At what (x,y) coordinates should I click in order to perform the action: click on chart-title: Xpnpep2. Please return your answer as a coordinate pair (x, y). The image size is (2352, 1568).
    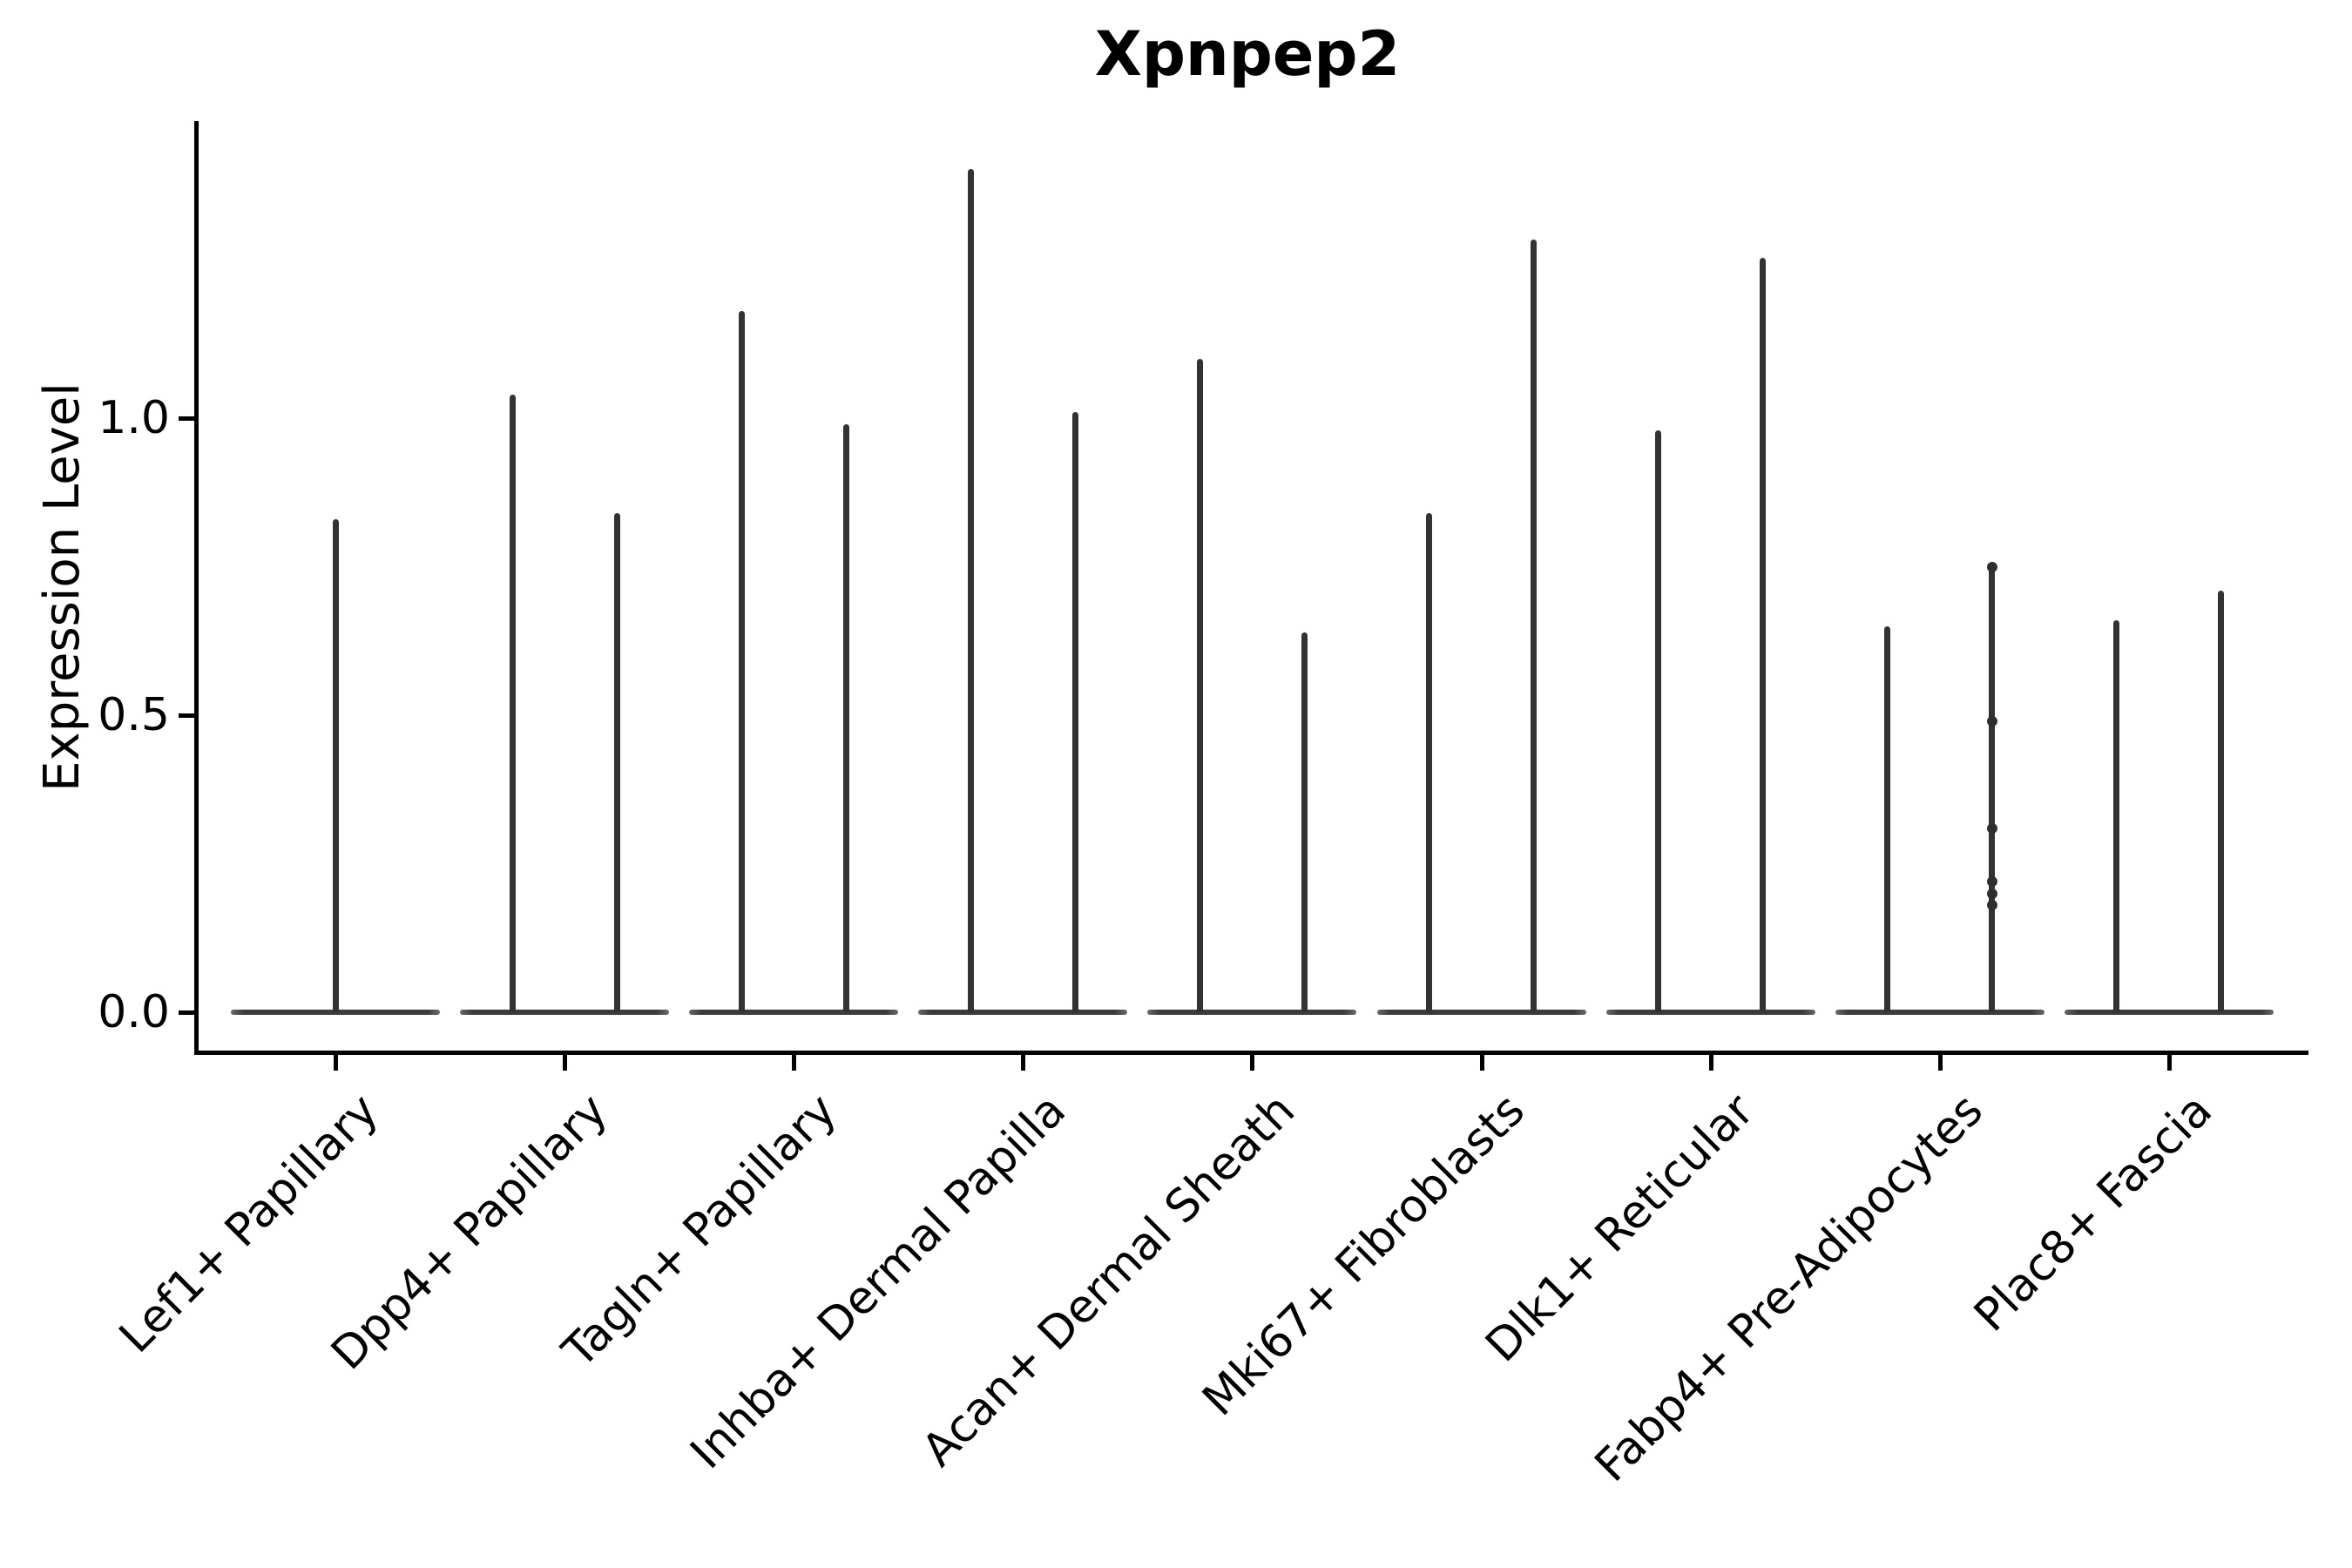
    Looking at the image, I should click on (1247, 54).